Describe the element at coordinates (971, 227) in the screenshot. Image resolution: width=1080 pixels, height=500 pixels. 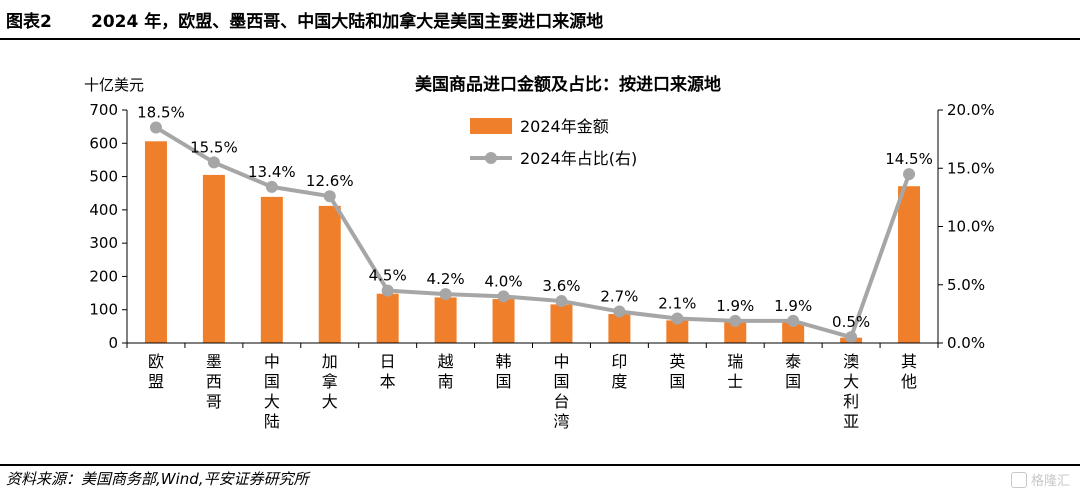
I see `y2-tick-label: 10.0%` at that location.